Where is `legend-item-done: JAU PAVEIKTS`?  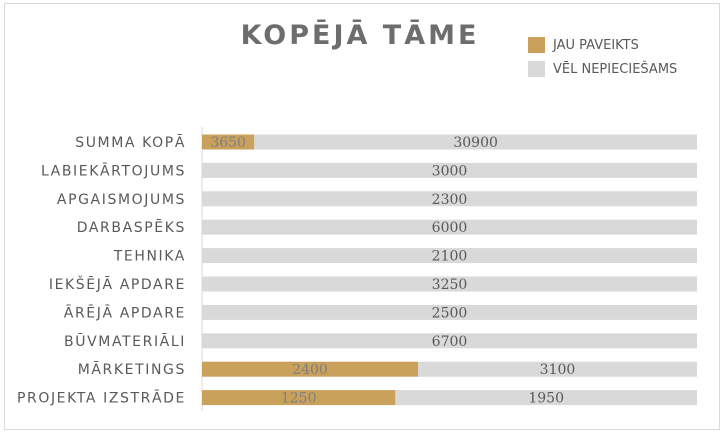
legend-item-done: JAU PAVEIKTS is located at coordinates (602, 45).